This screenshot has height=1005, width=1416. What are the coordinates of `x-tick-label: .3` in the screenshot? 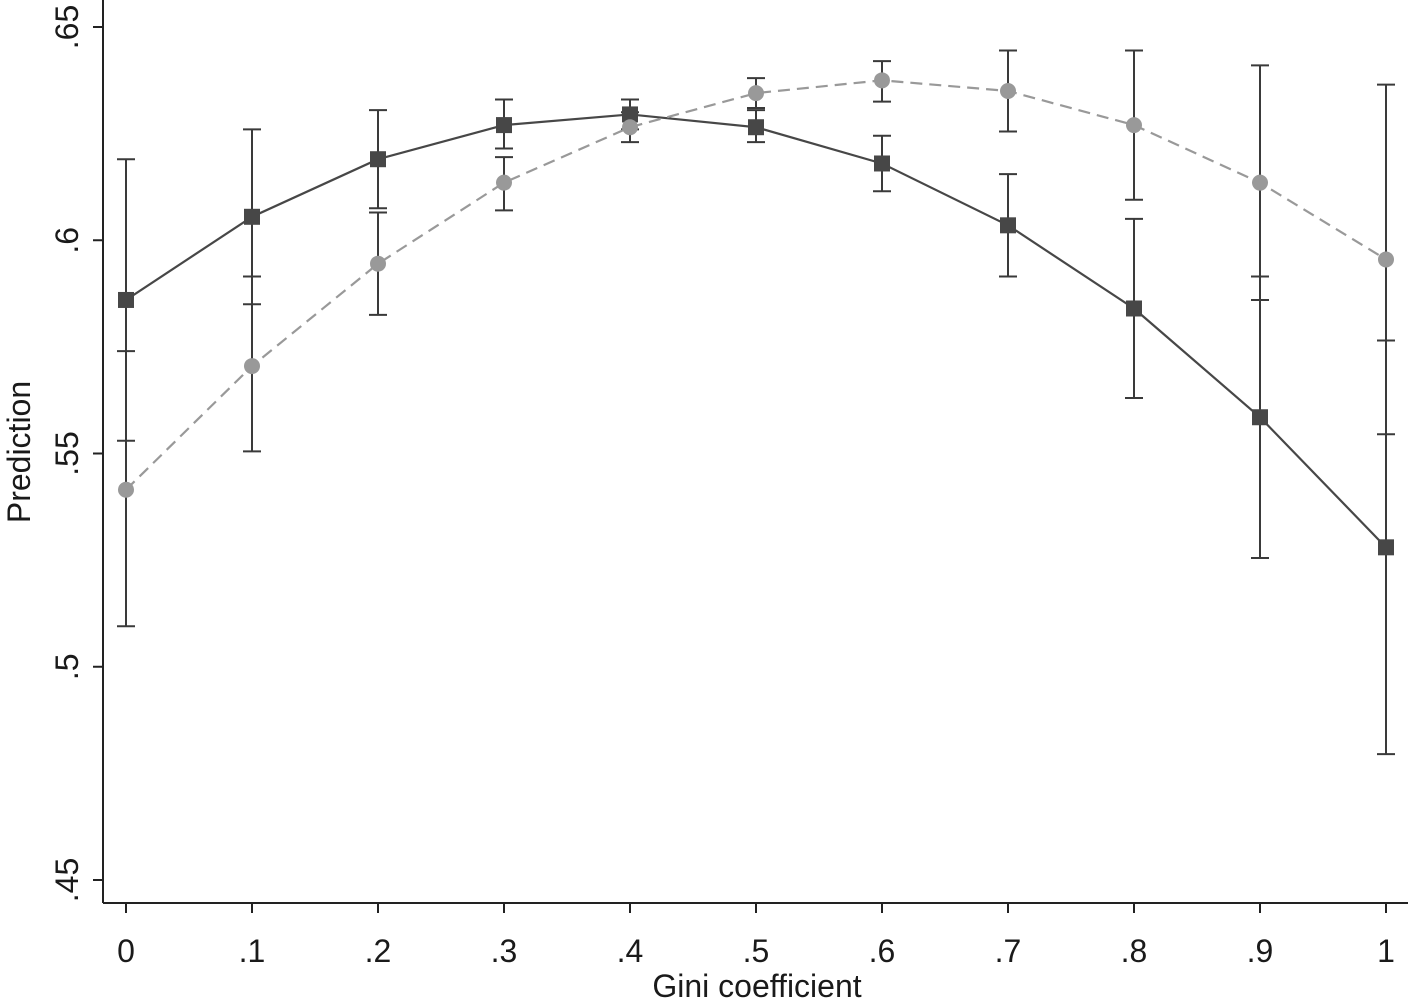 It's located at (504, 951).